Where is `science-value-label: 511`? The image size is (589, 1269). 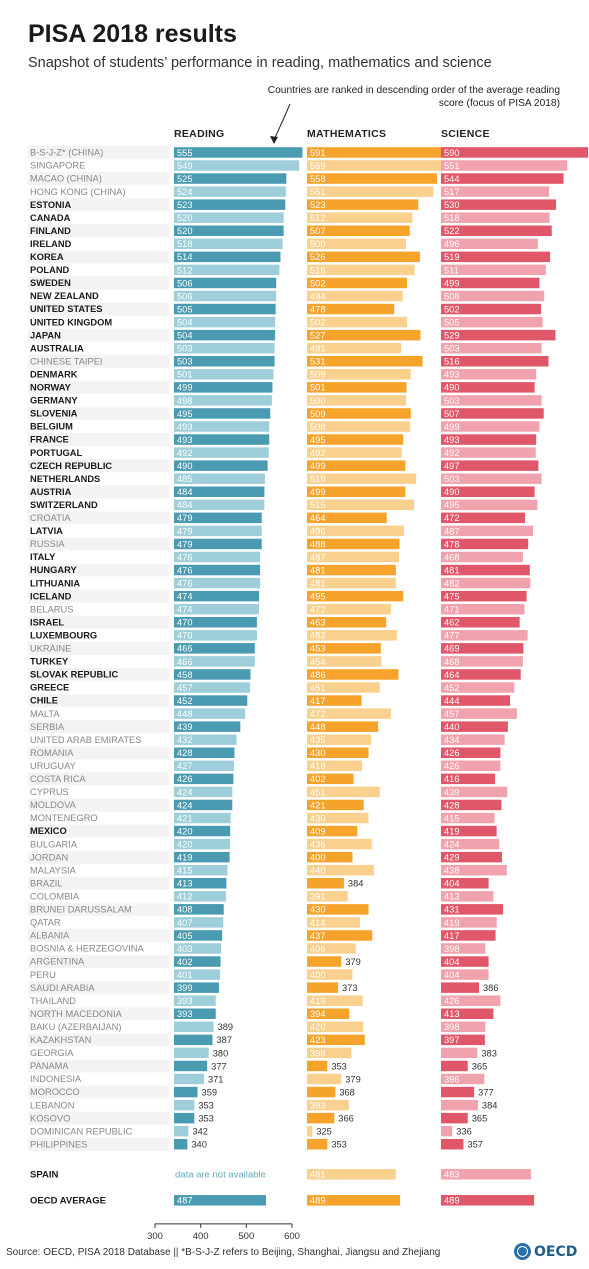
science-value-label: 511 is located at coordinates (451, 270).